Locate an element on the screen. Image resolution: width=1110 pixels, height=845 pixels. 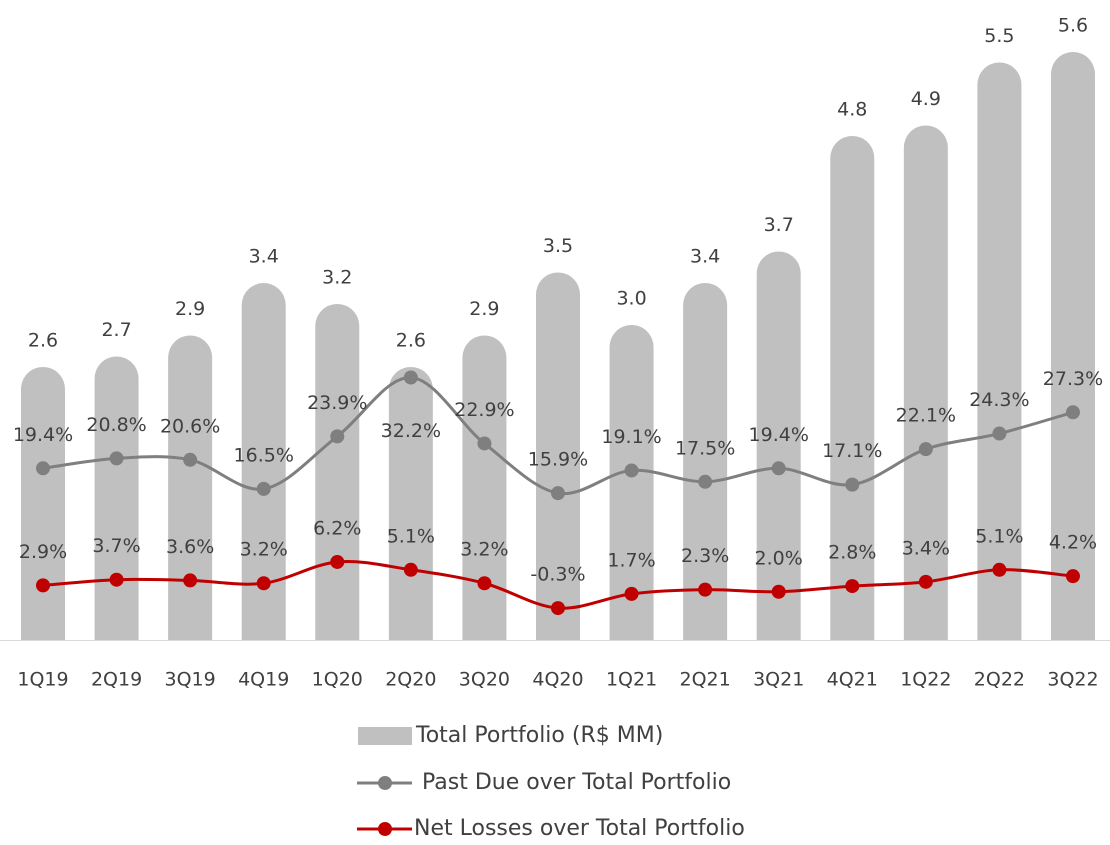
data-label: 20.8% is located at coordinates (116, 425).